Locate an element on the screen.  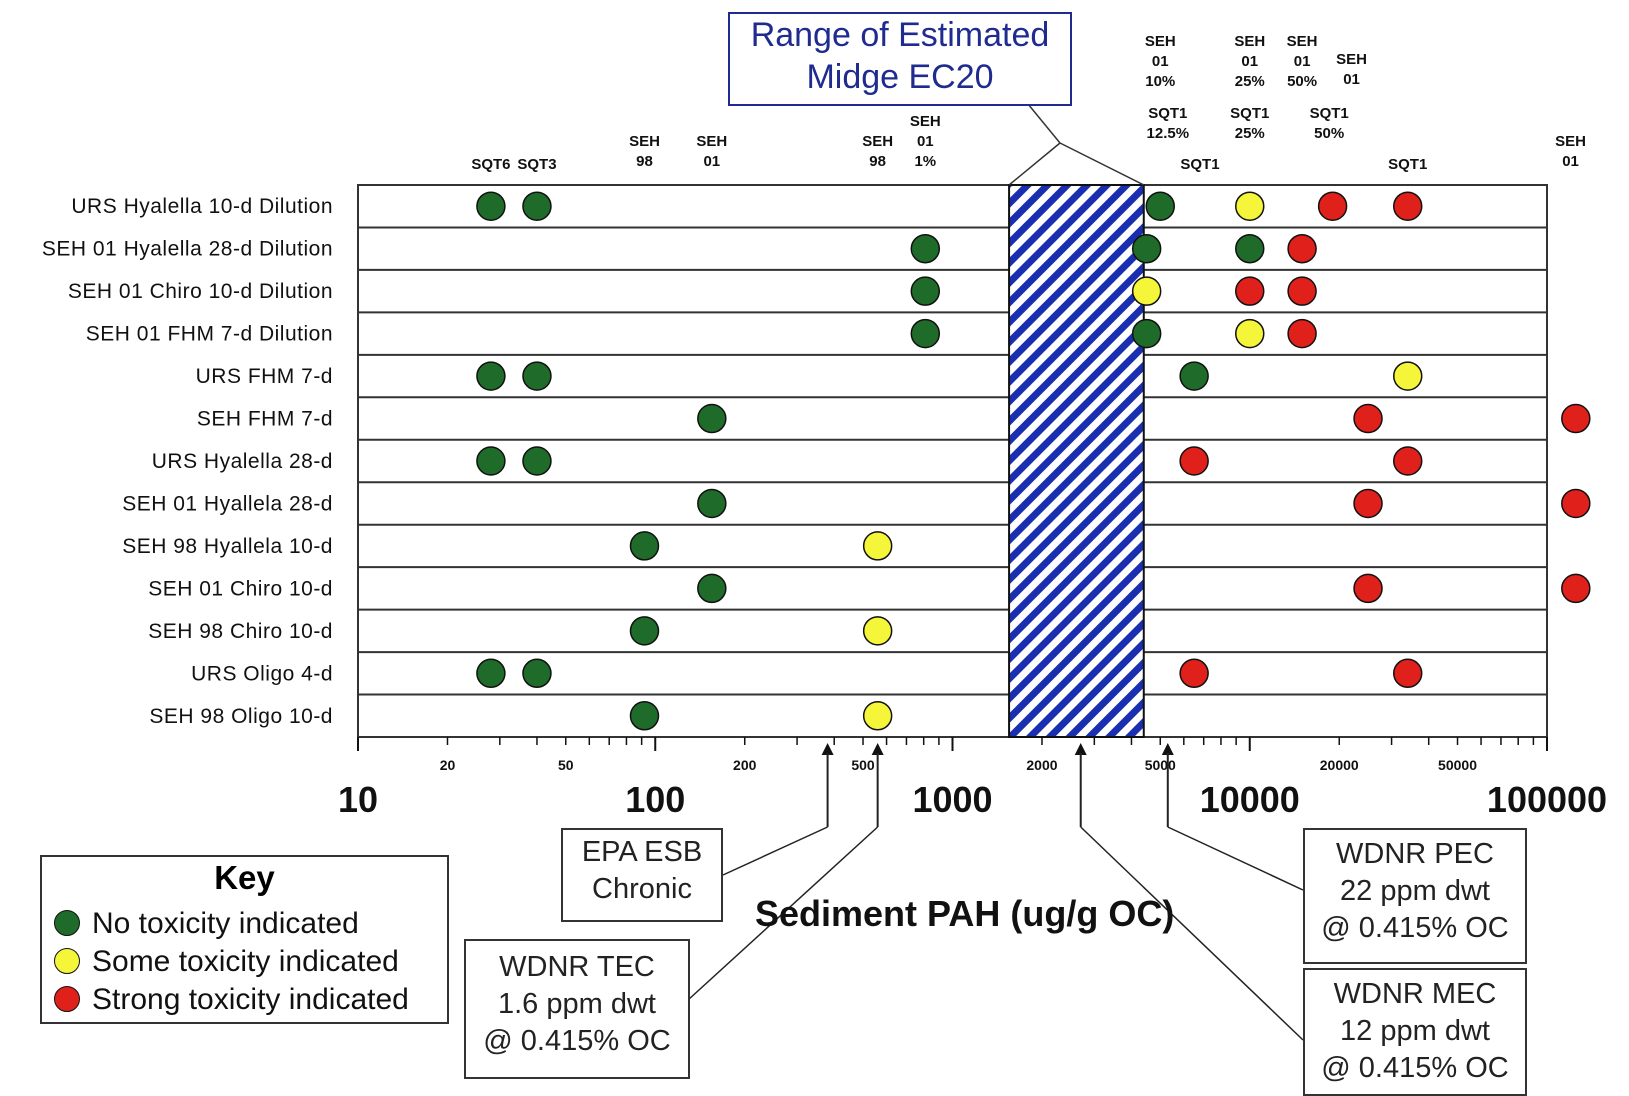
tec-line-2: 1.6 ppm dwt is located at coordinates (577, 1004).